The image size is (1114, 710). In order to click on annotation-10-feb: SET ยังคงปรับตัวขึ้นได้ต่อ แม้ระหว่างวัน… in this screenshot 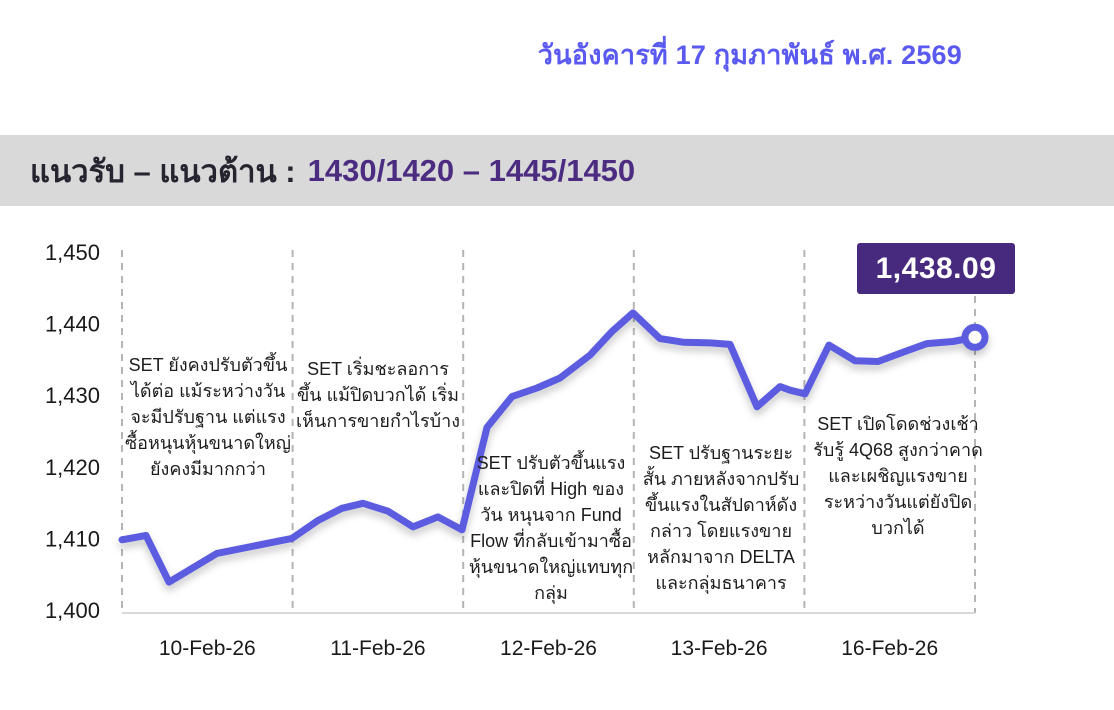, I will do `click(208, 417)`.